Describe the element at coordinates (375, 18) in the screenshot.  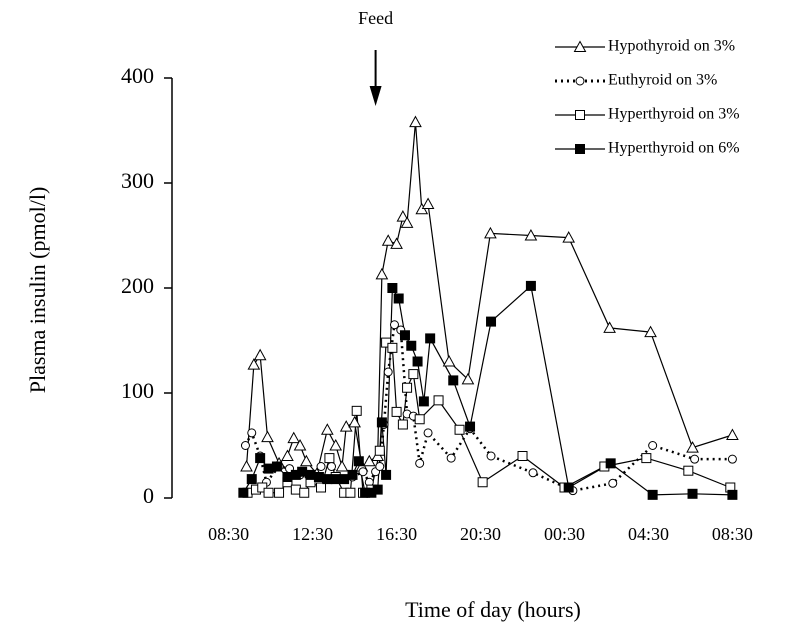
I see `annotation: Feed` at that location.